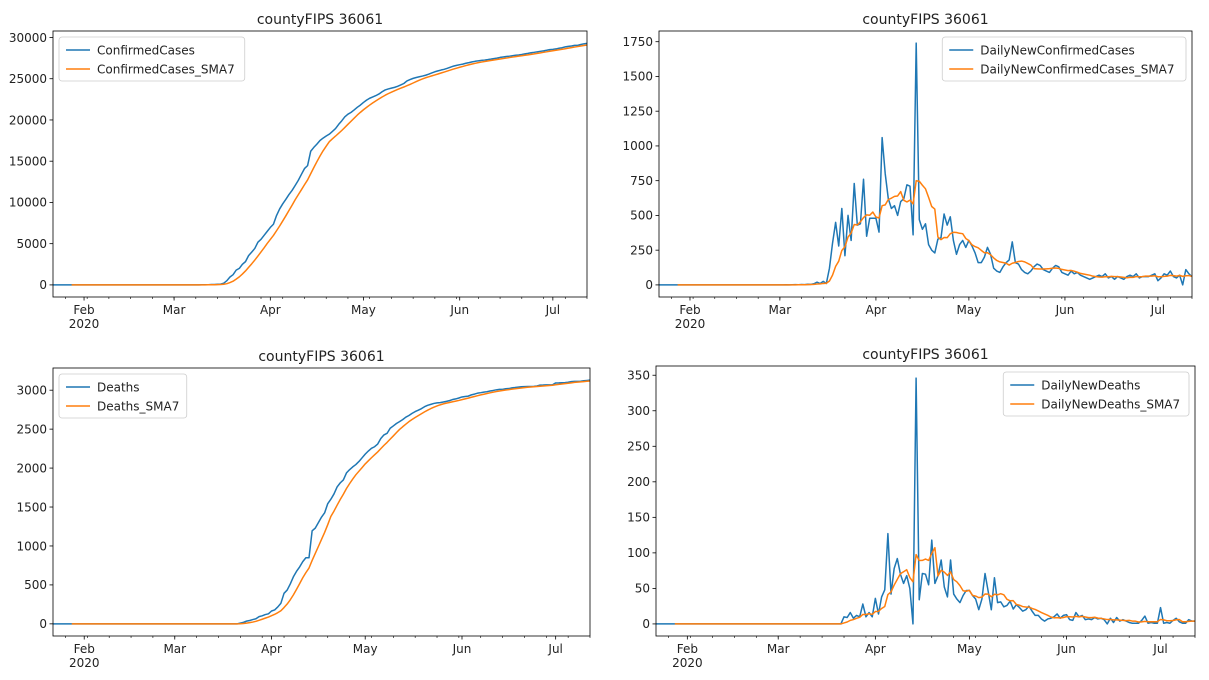  Describe the element at coordinates (934, 232) in the screenshot. I see `series-line-DailyNewConfirmedCases_SMA7` at that location.